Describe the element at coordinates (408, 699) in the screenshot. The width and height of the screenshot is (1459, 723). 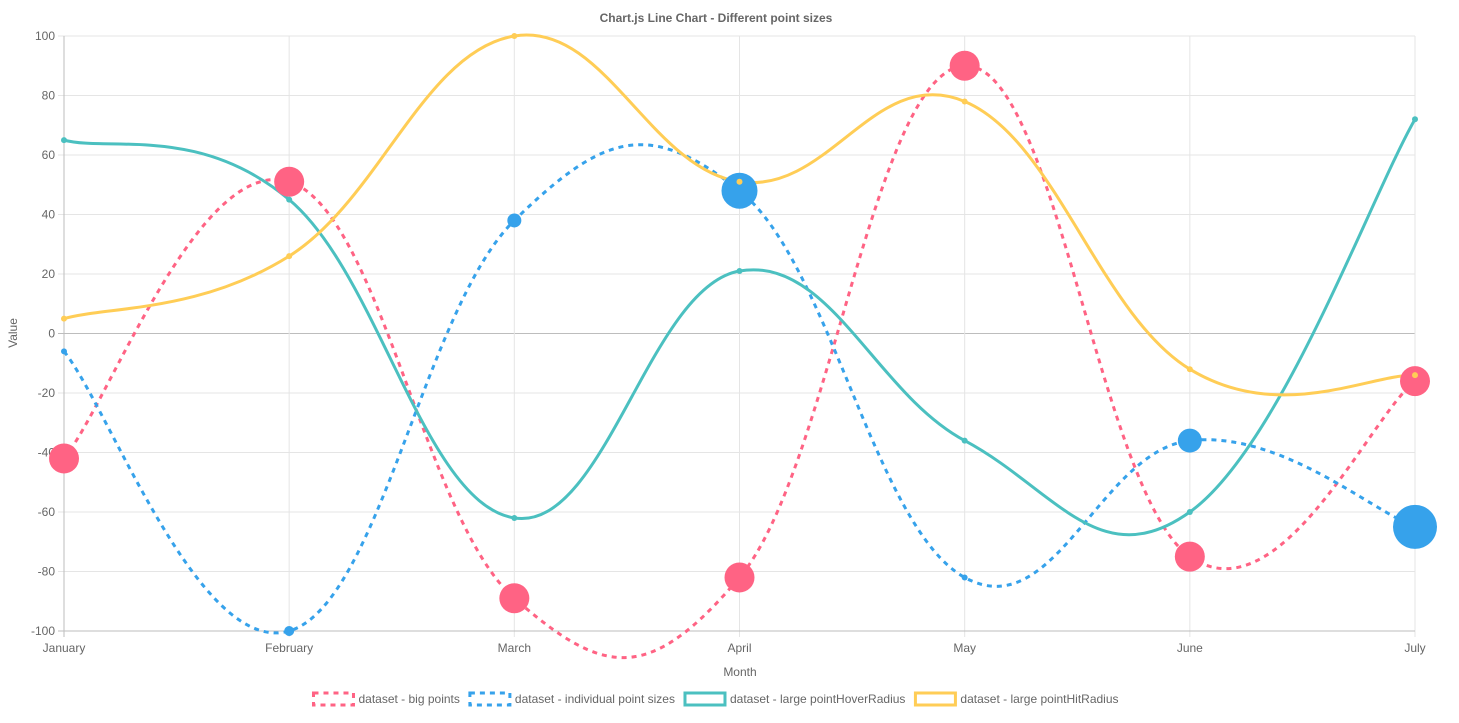
I see `legend-label: dataset - big points` at that location.